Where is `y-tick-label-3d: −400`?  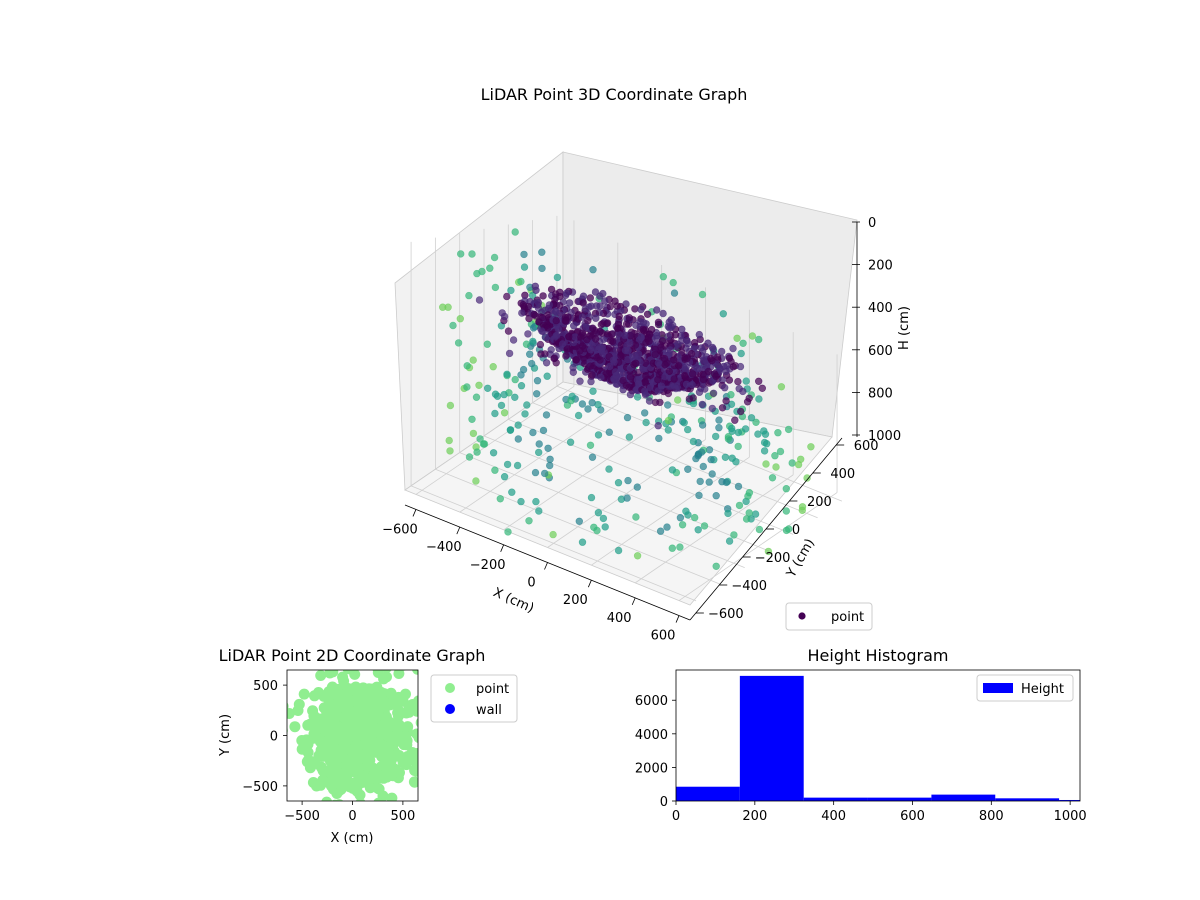 y-tick-label-3d: −400 is located at coordinates (749, 586).